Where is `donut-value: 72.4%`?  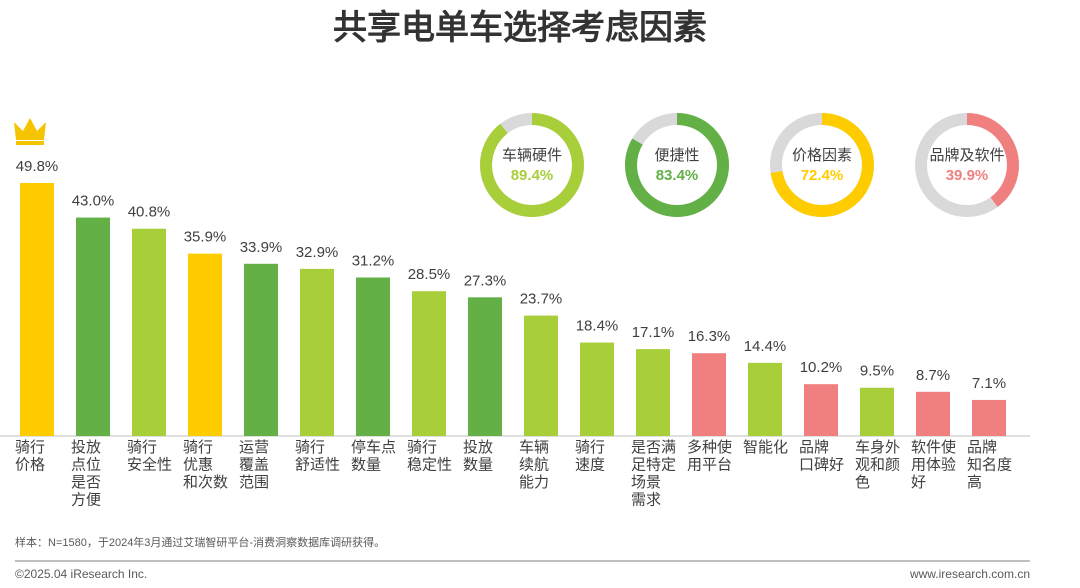 donut-value: 72.4% is located at coordinates (822, 175).